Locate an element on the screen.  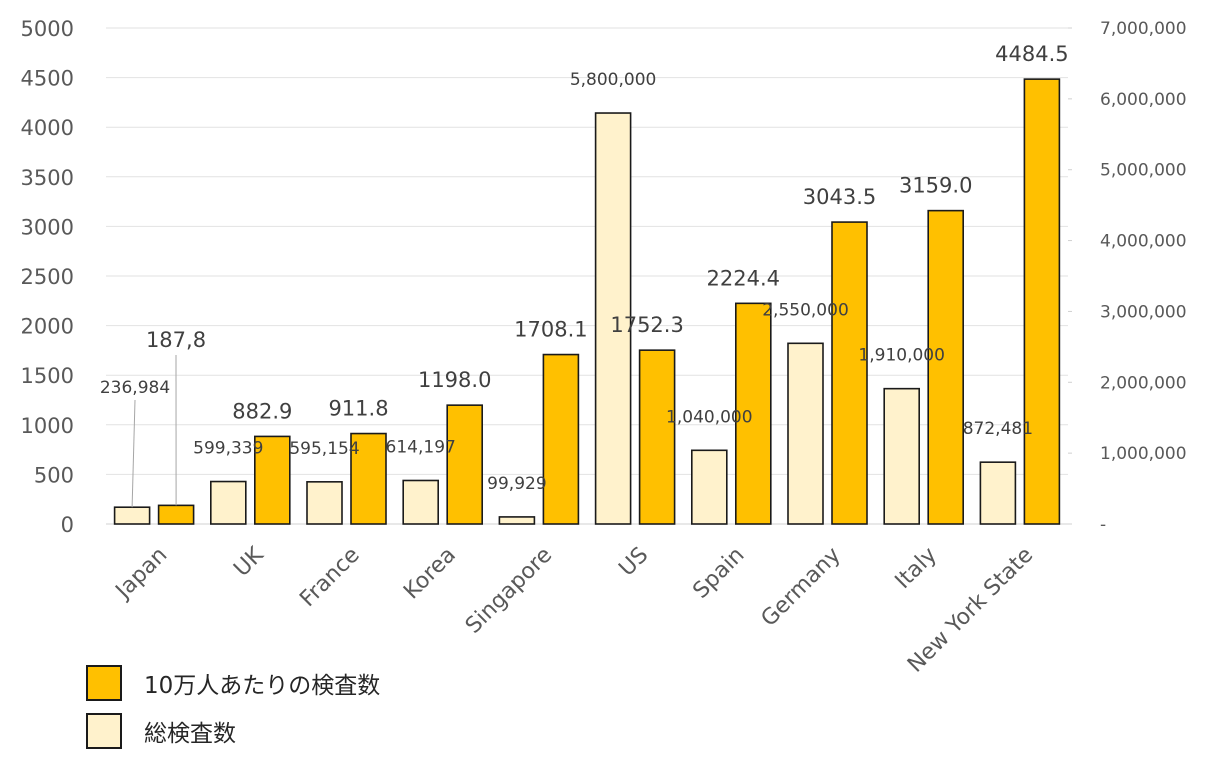
legend: 10万人あたりの検査数 総検査数 is located at coordinates (233, 713).